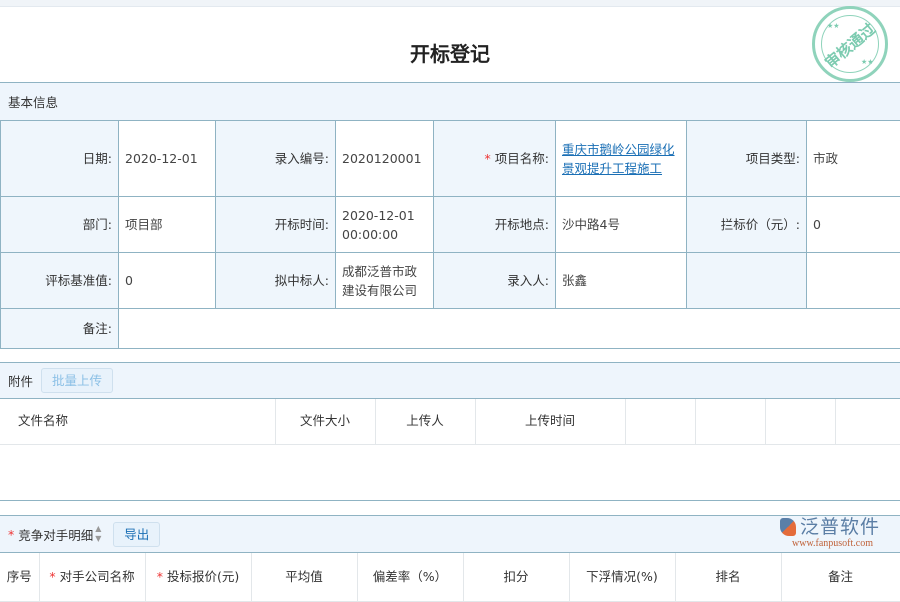  Describe the element at coordinates (747, 281) in the screenshot. I see `empty-label` at that location.